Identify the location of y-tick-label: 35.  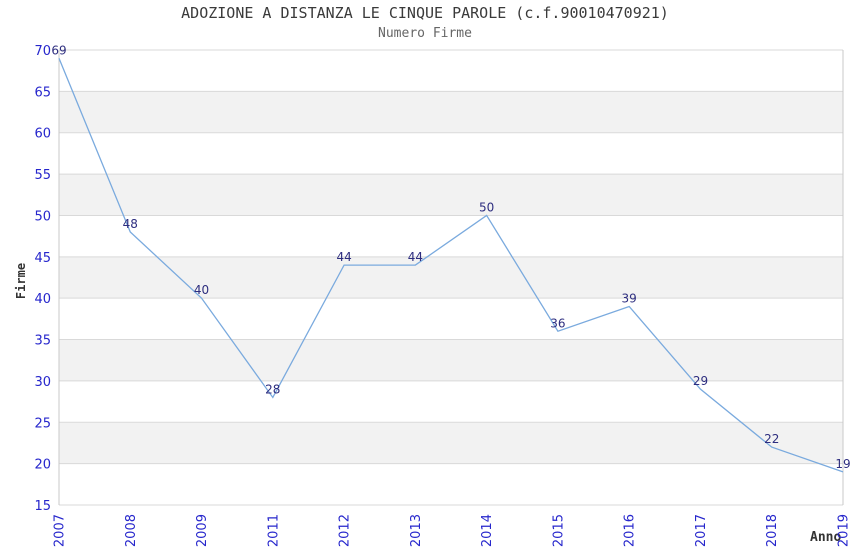
(42, 341).